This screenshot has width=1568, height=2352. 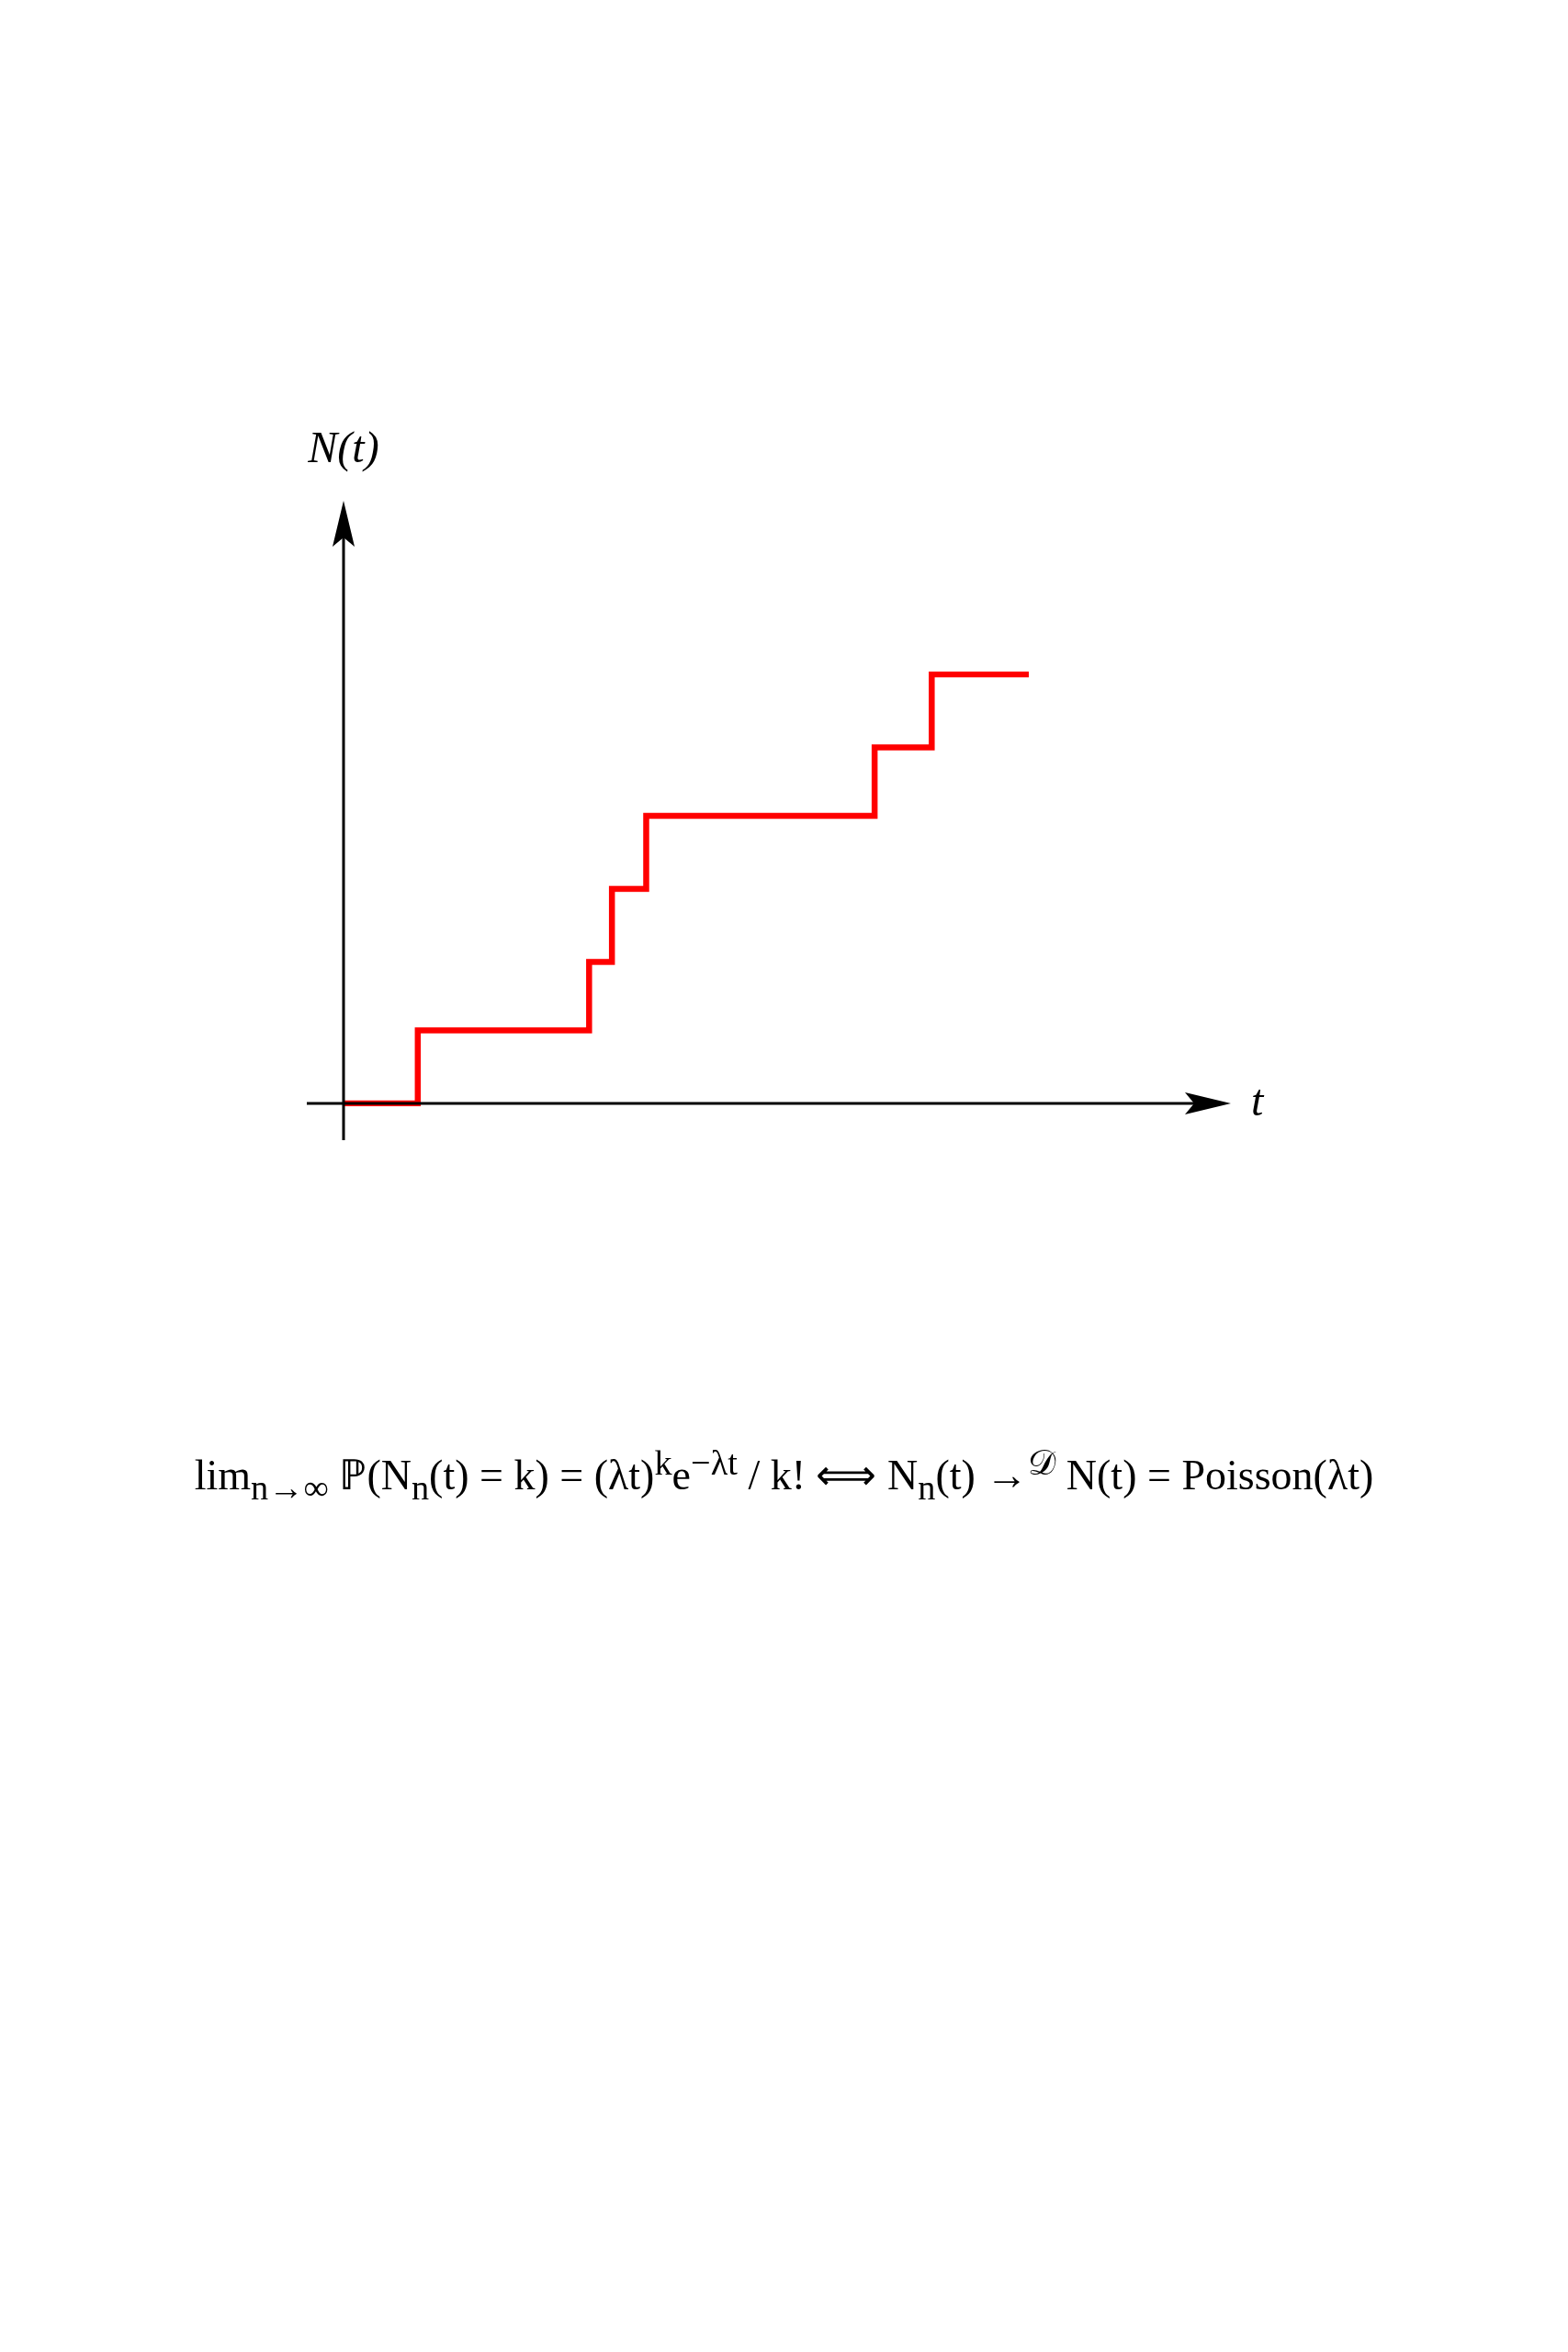 I want to click on x-axis-title: t, so click(x=1258, y=1100).